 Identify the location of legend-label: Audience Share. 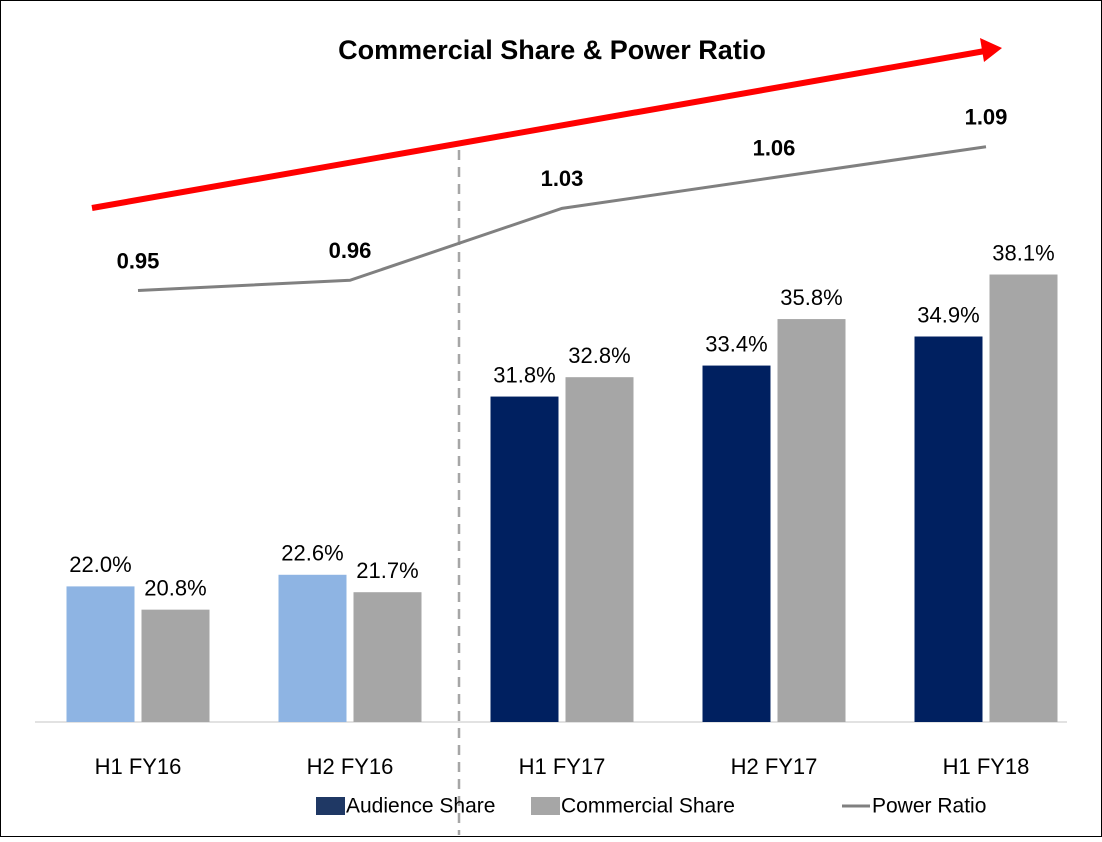
(420, 806).